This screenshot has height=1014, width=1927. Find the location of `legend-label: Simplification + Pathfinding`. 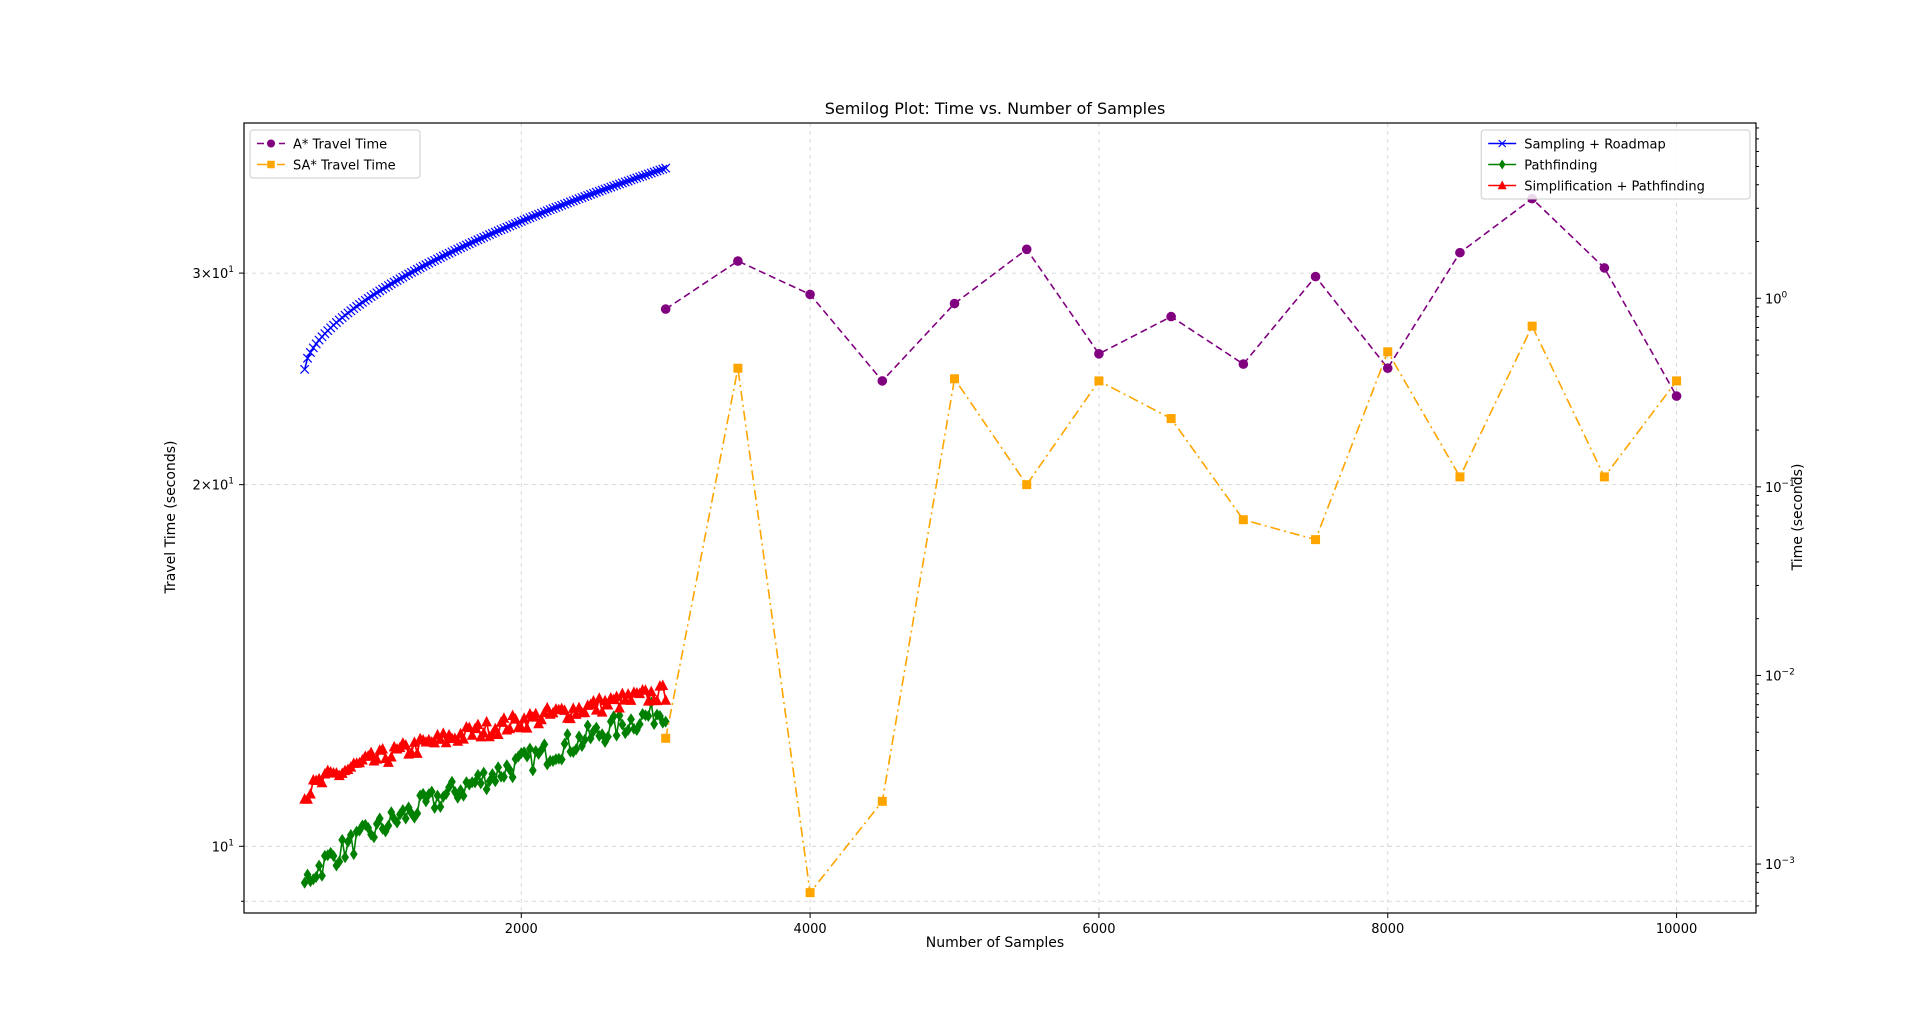

legend-label: Simplification + Pathfinding is located at coordinates (1614, 187).